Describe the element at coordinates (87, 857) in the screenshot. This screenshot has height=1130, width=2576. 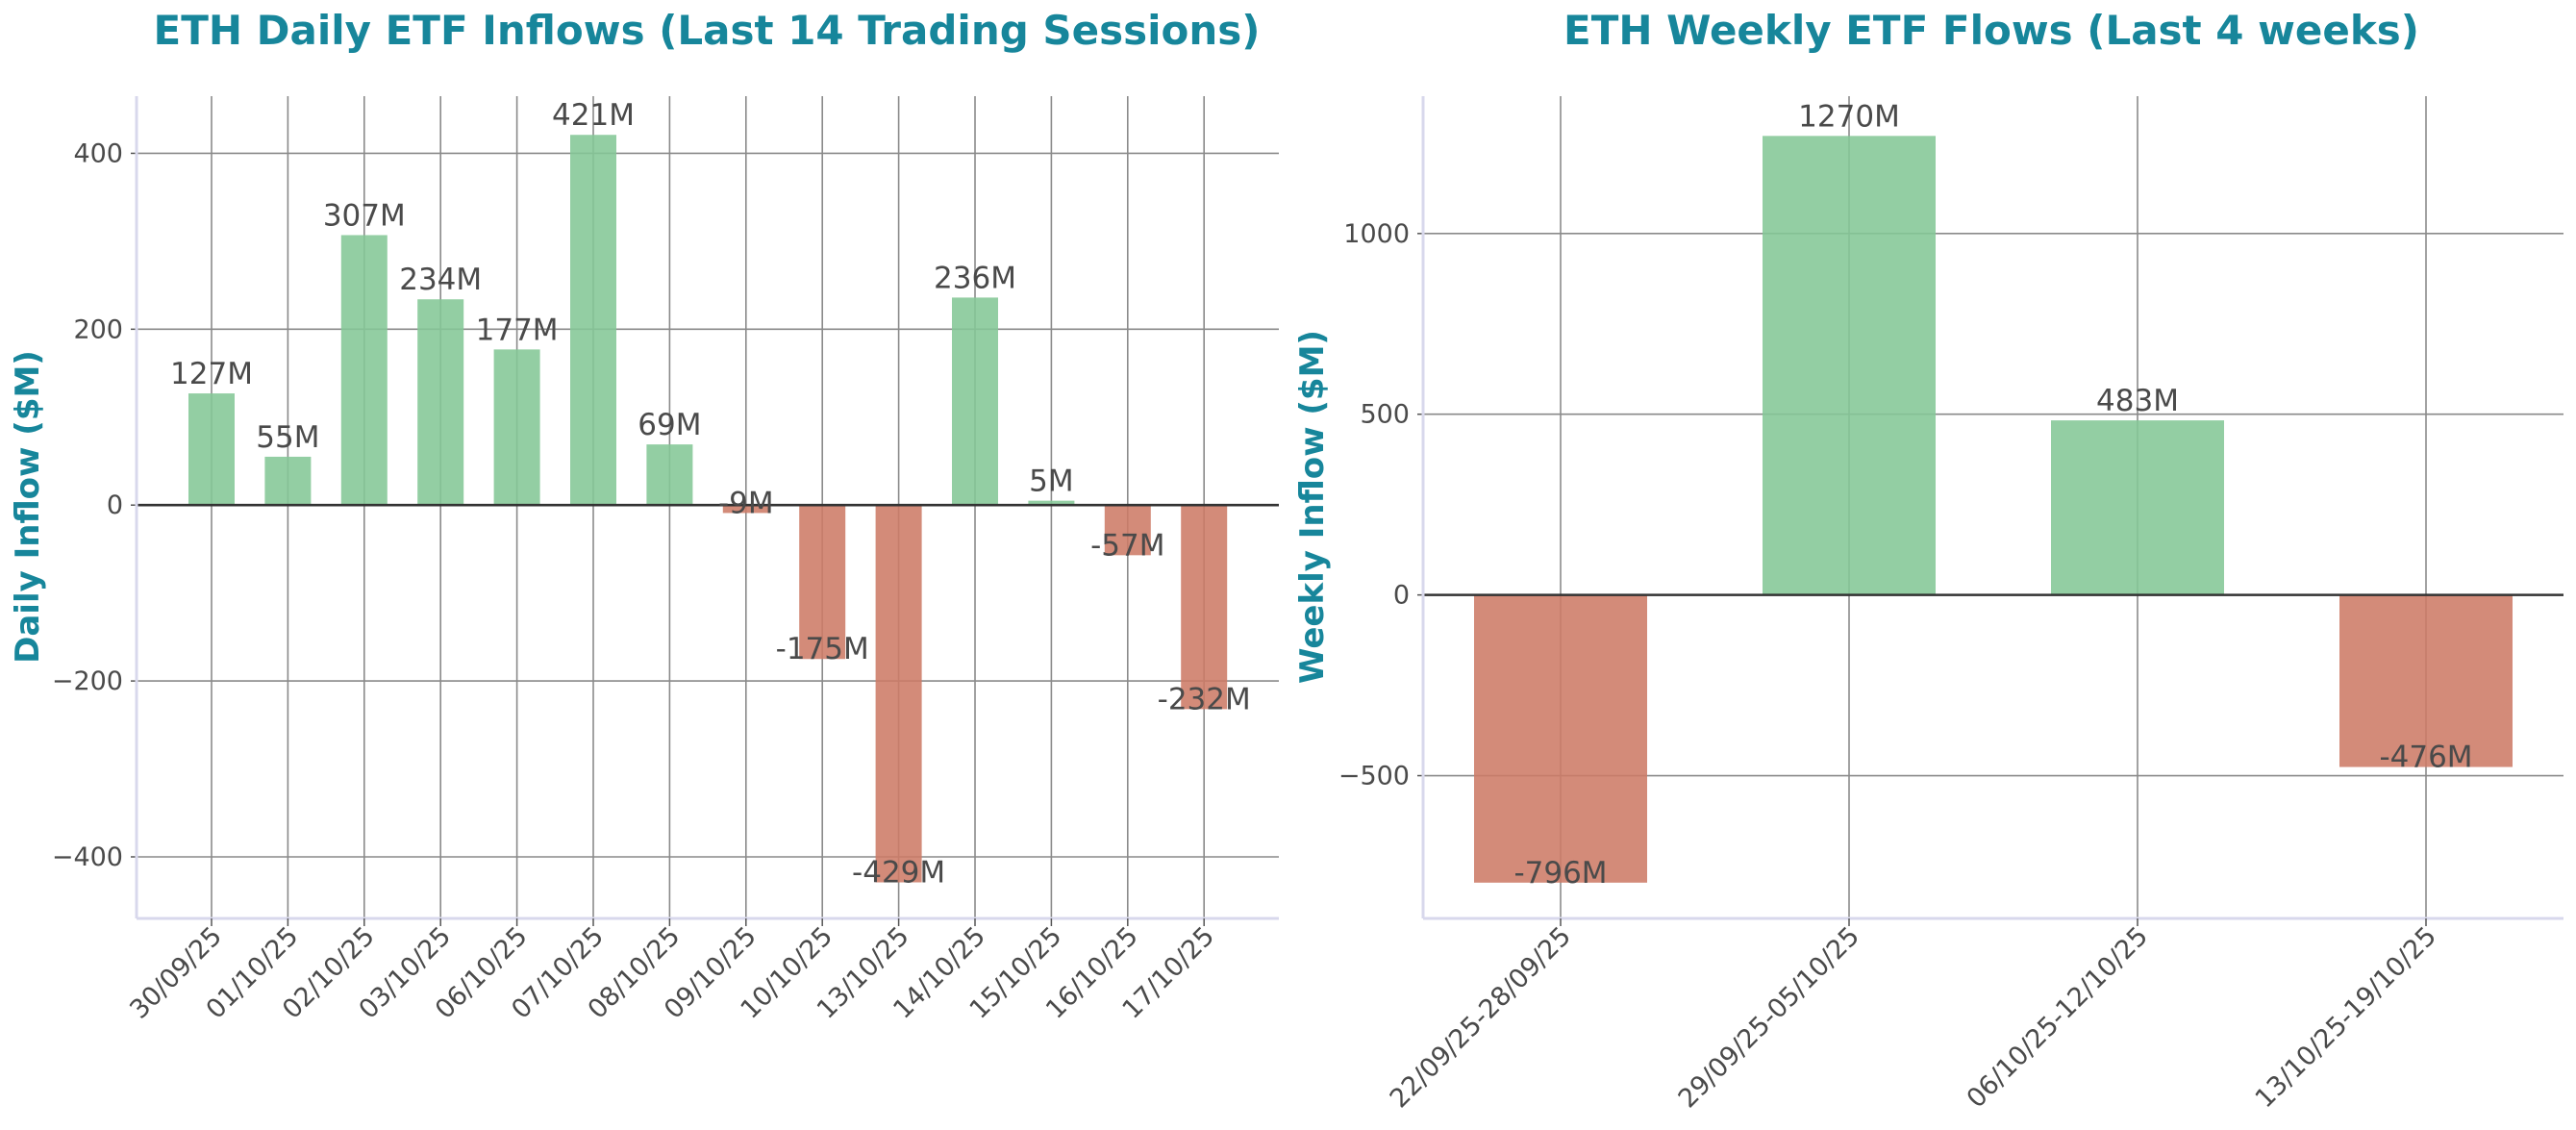
I see `daily-y-tick-label: −400` at that location.